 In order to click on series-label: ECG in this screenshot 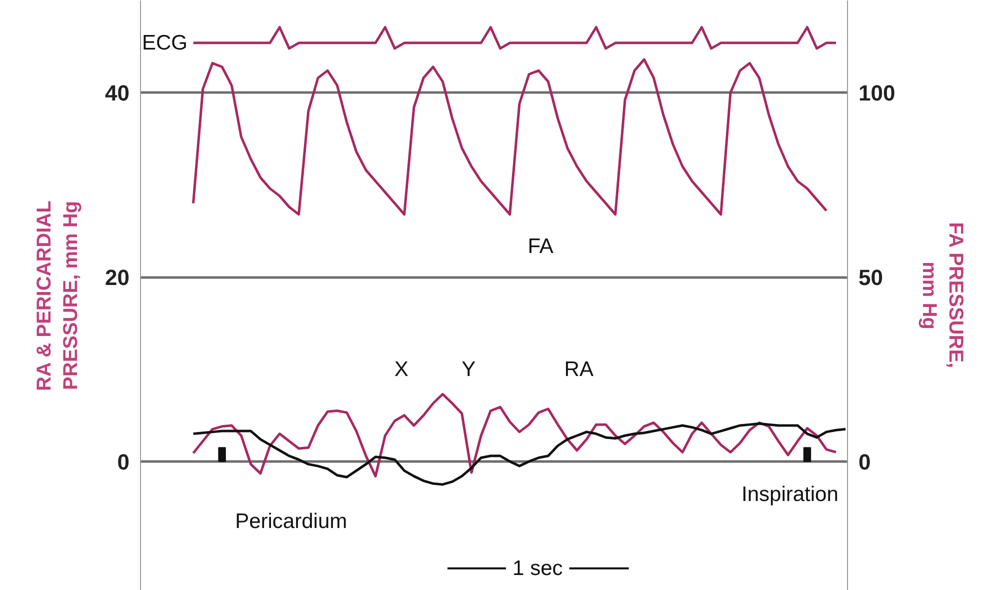, I will do `click(165, 42)`.